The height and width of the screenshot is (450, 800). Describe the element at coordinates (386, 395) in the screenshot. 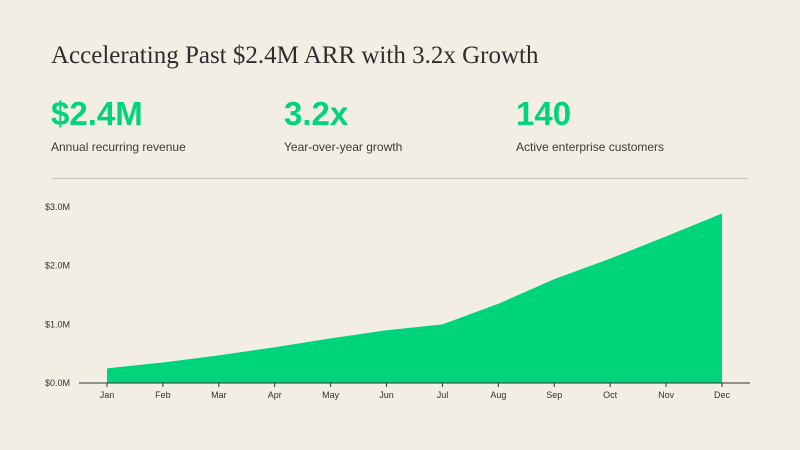

I see `x-tick-label: Jun` at that location.